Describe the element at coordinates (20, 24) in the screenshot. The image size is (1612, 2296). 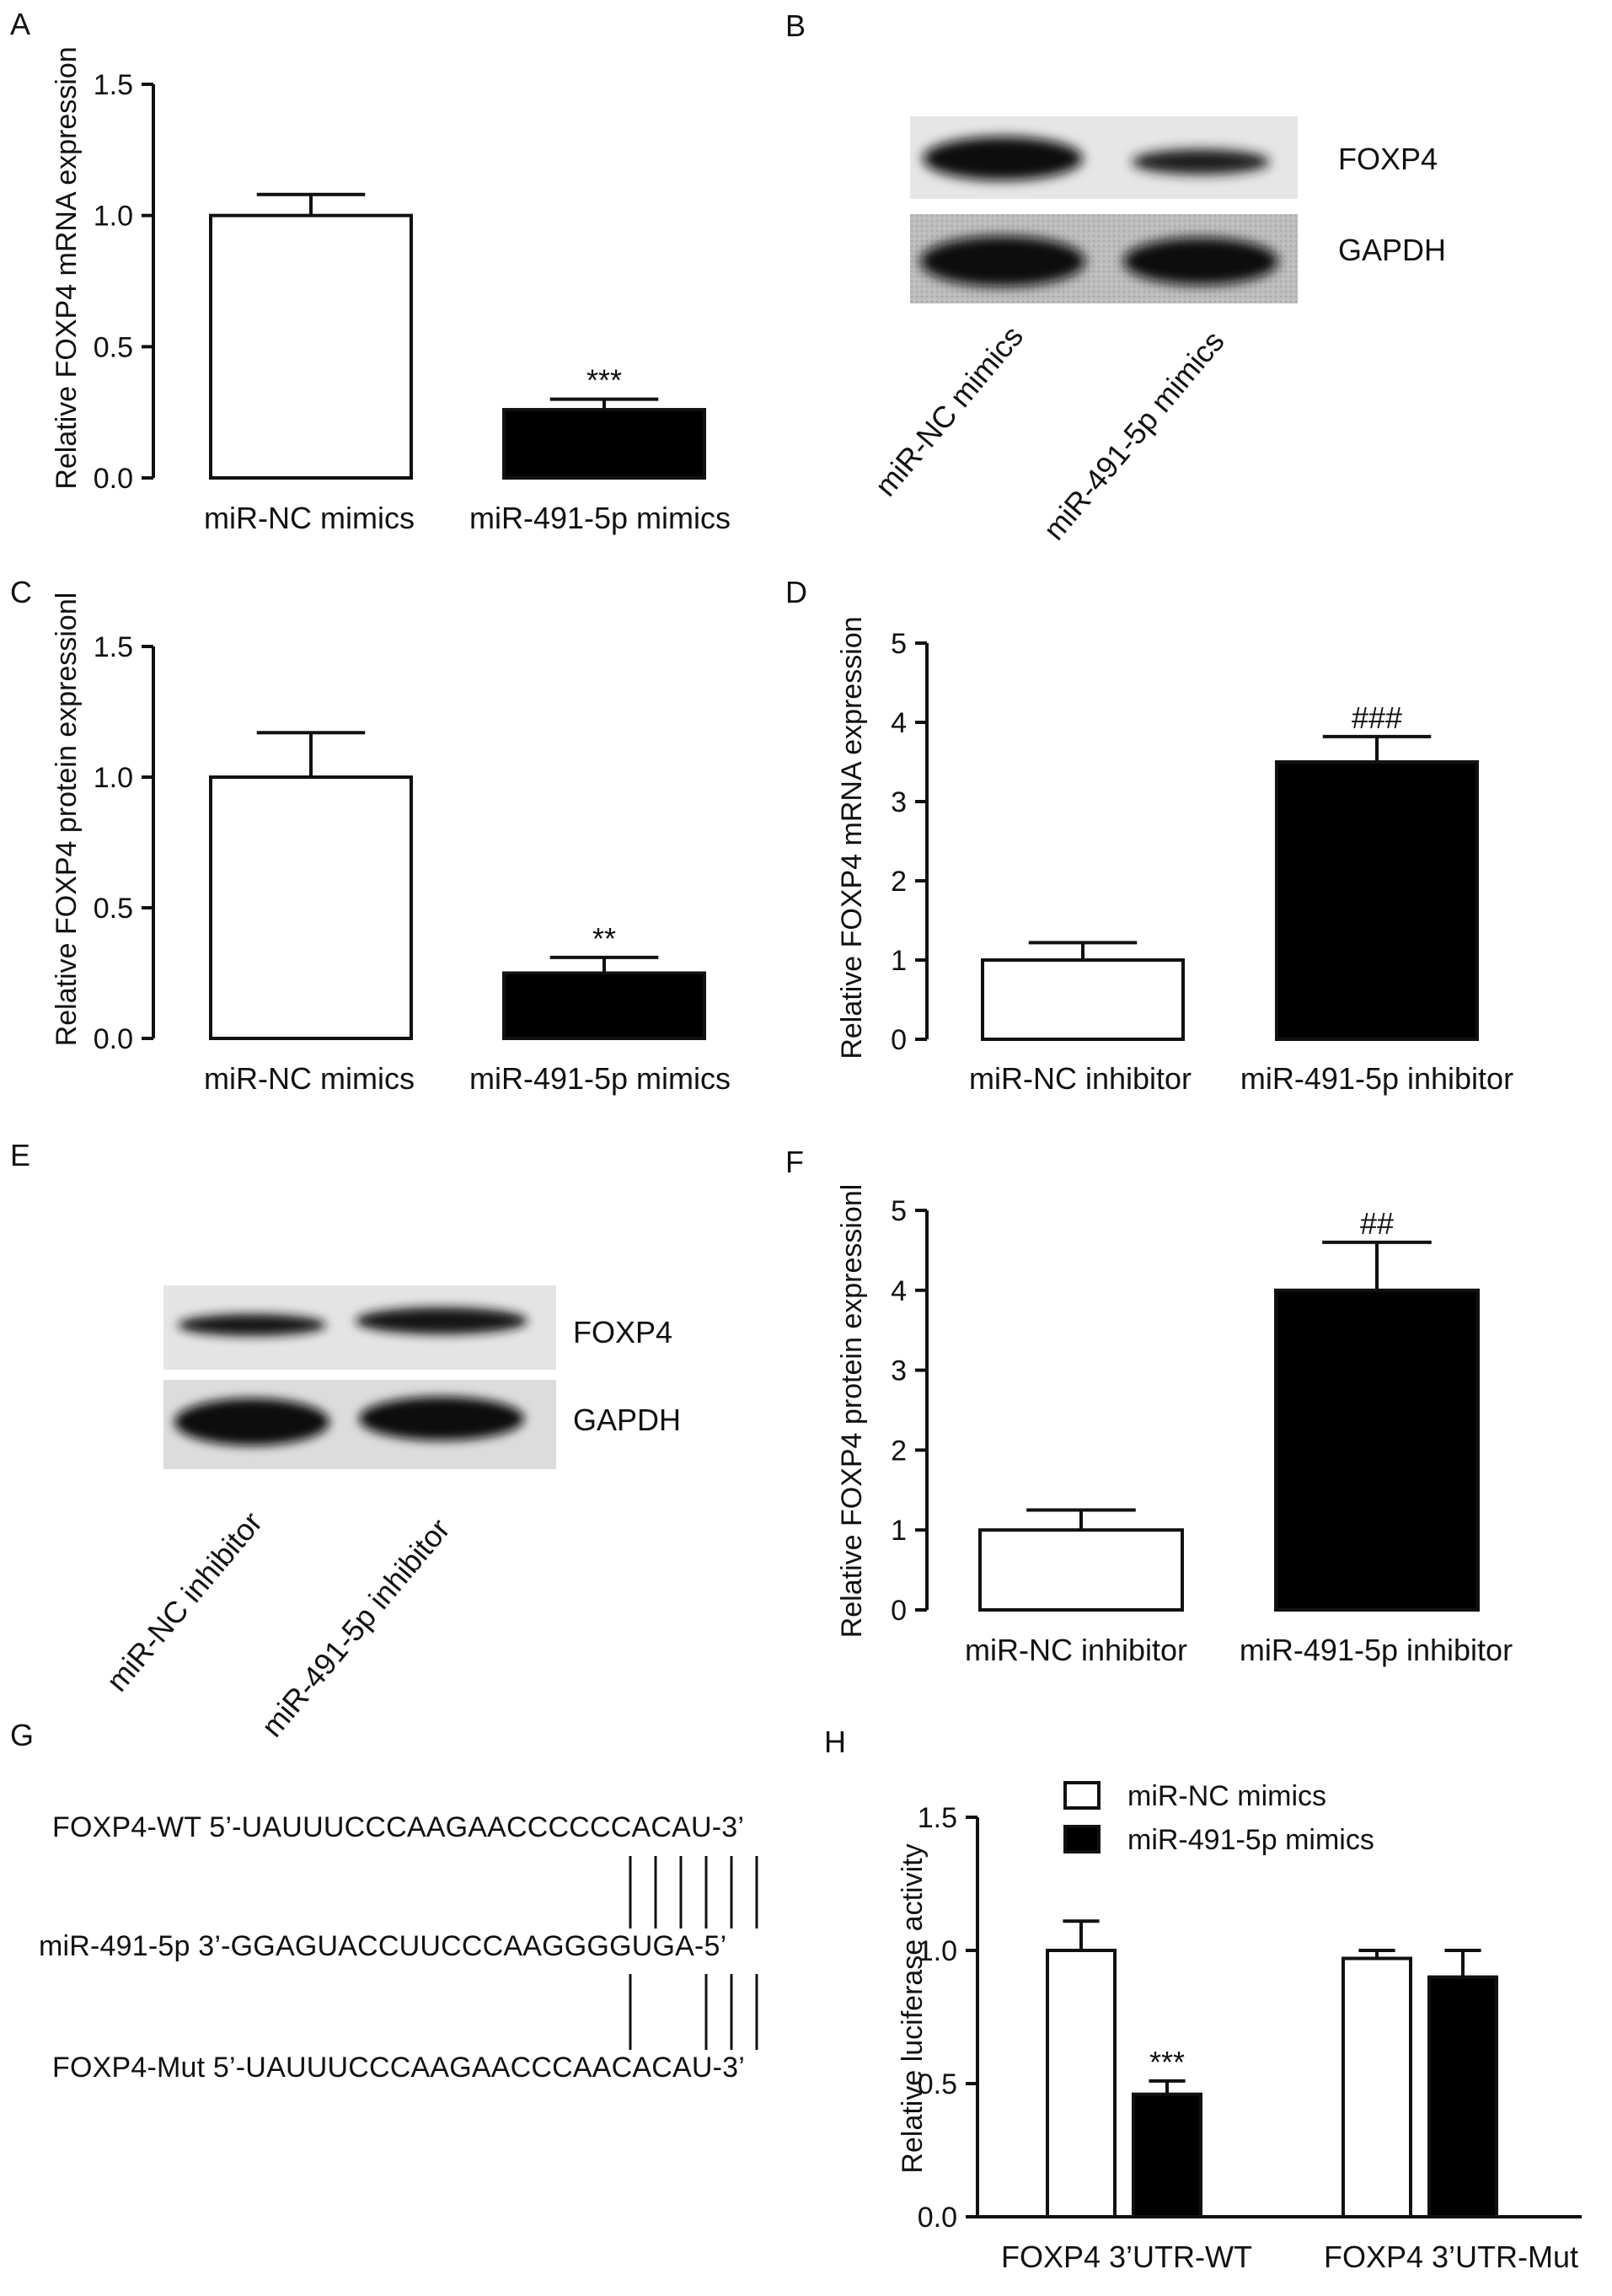
I see `panel-letter-a: A` at that location.